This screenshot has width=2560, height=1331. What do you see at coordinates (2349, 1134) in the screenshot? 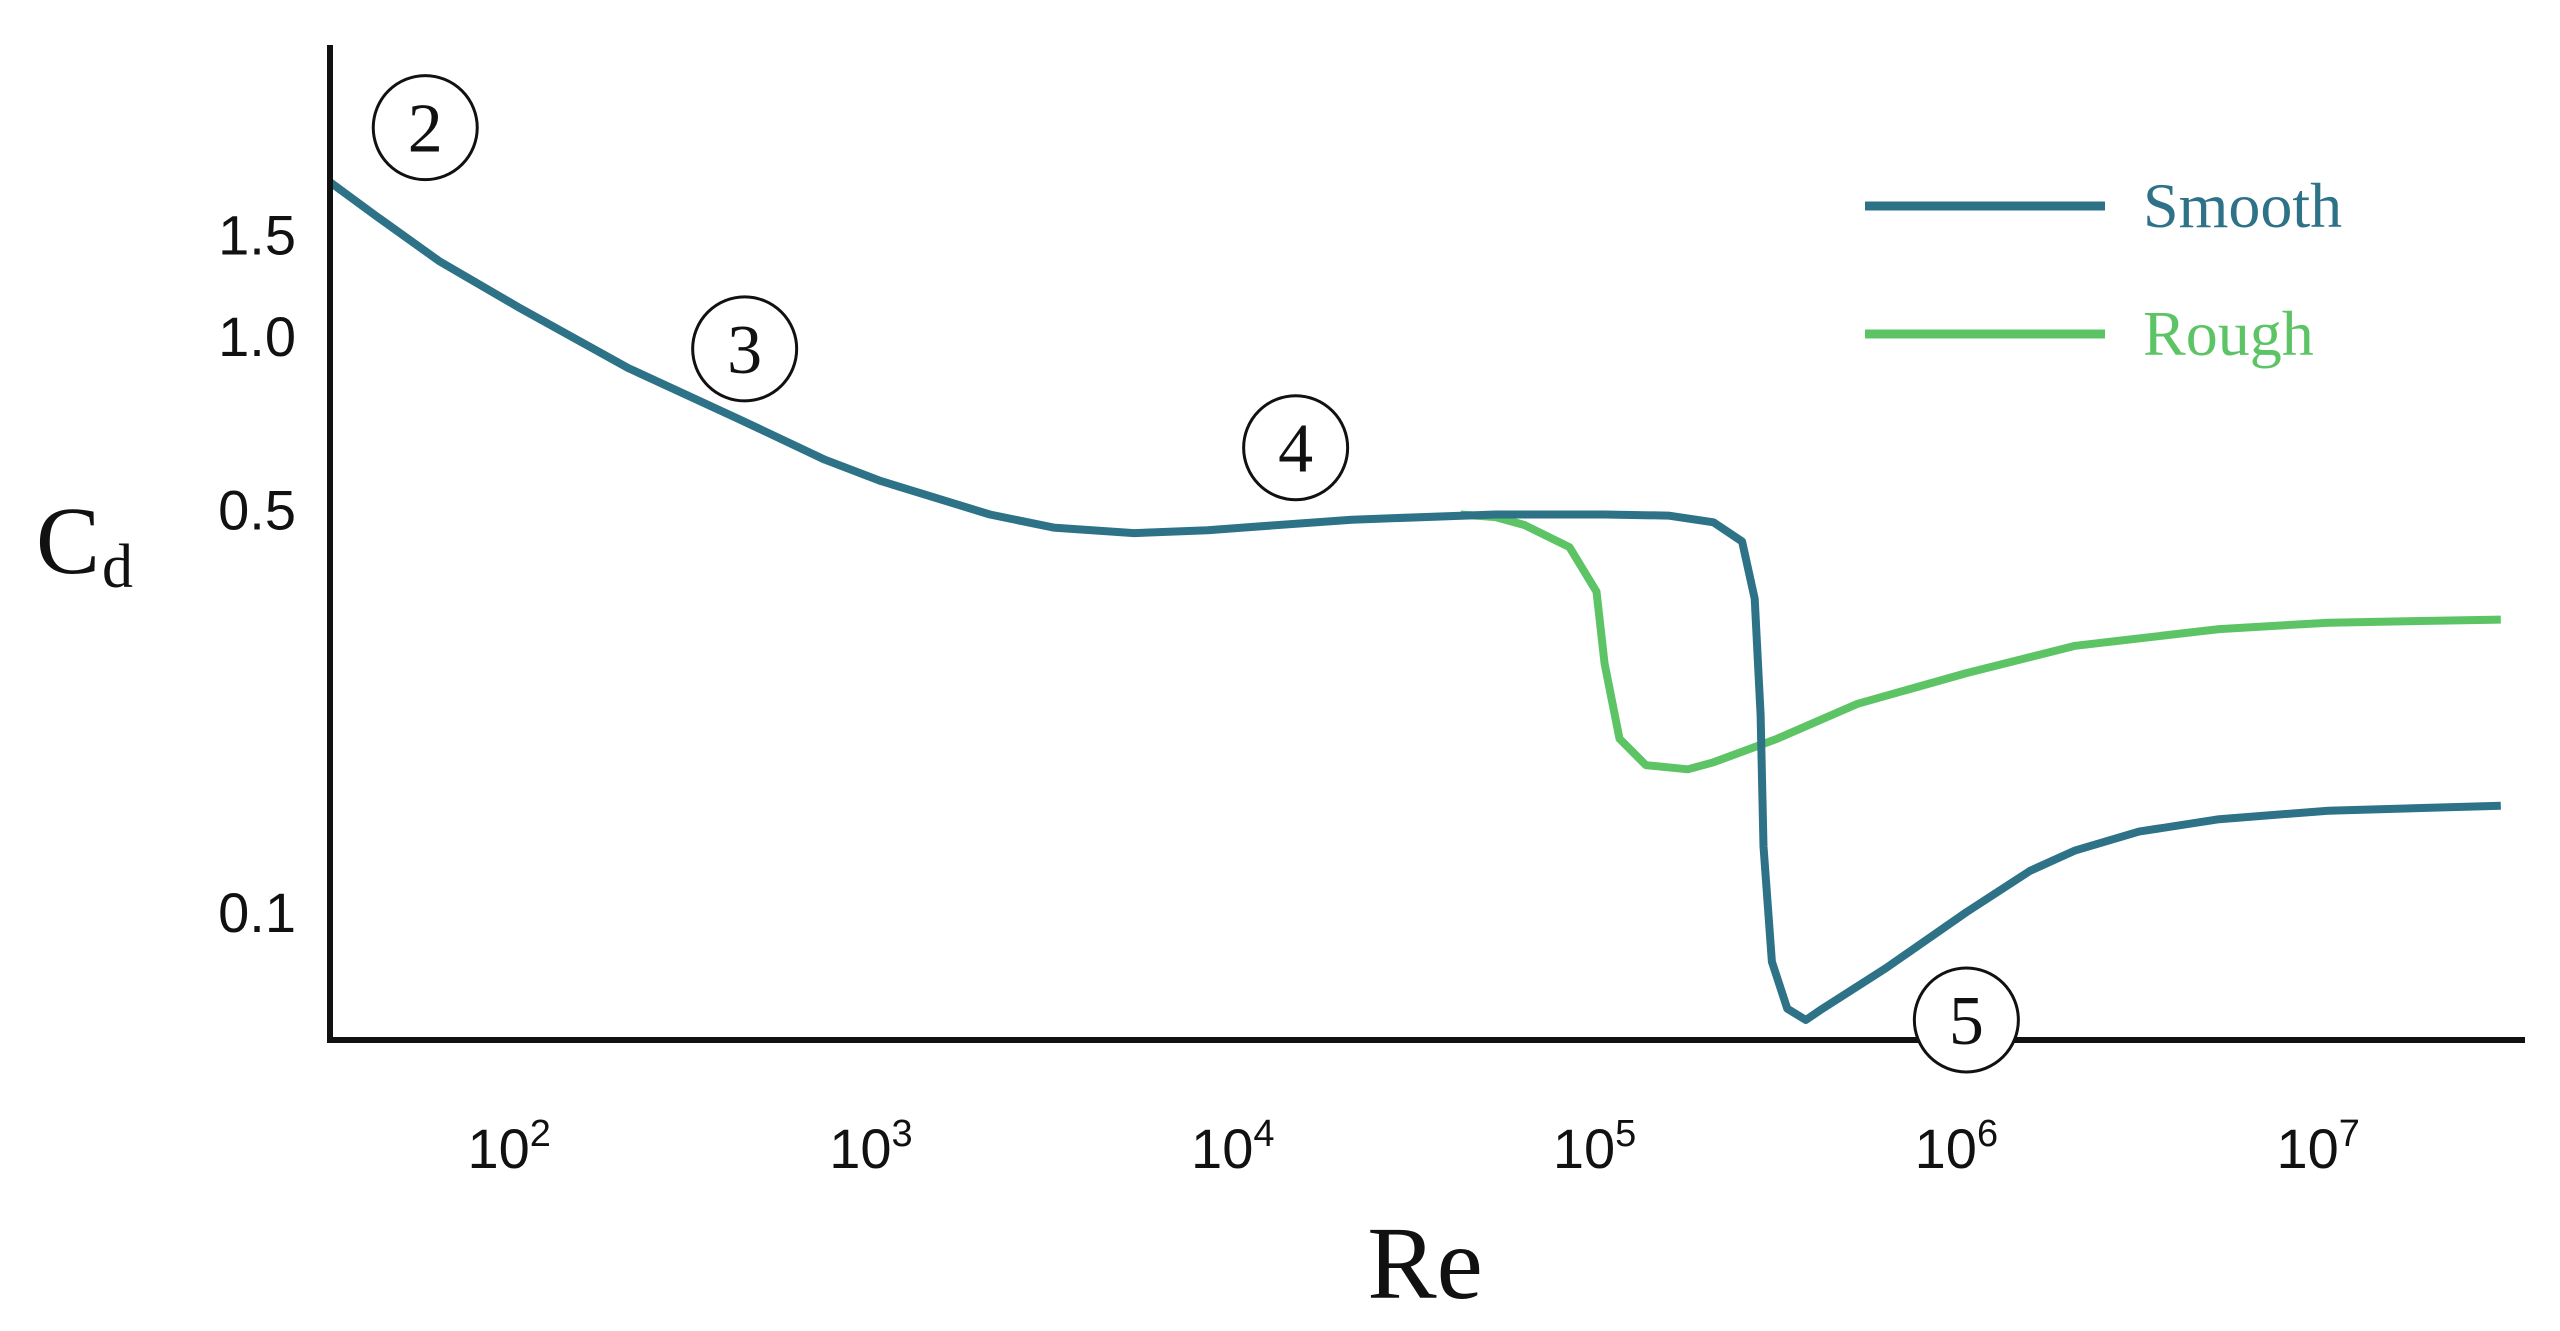
I see `x-tick-exponent: 7` at bounding box center [2349, 1134].